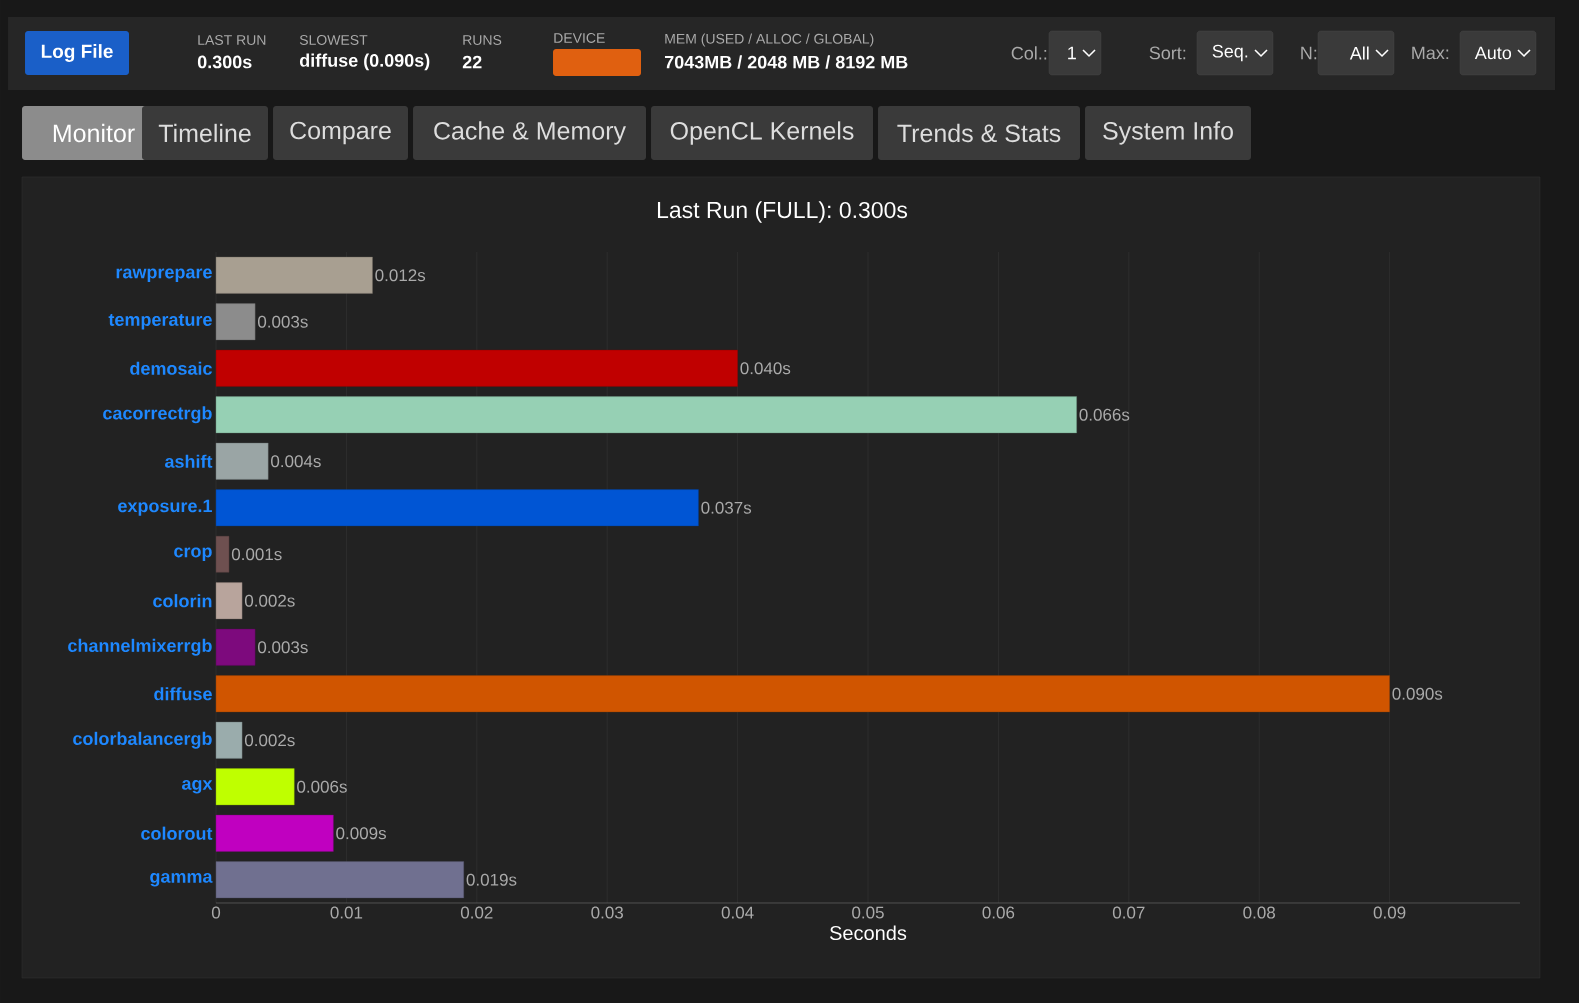 The image size is (1579, 1003). I want to click on text: Trends & Stats, so click(979, 133).